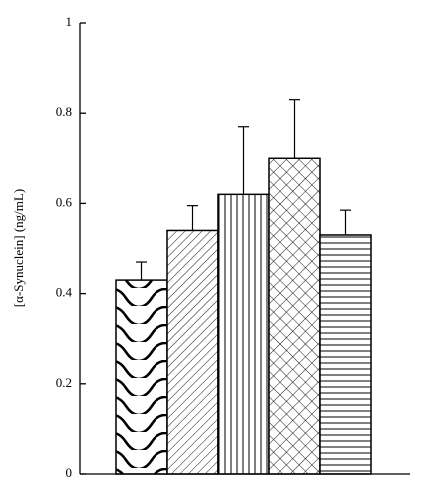 The image size is (423, 500). What do you see at coordinates (64, 111) in the screenshot?
I see `y-tick-label: 0.8` at bounding box center [64, 111].